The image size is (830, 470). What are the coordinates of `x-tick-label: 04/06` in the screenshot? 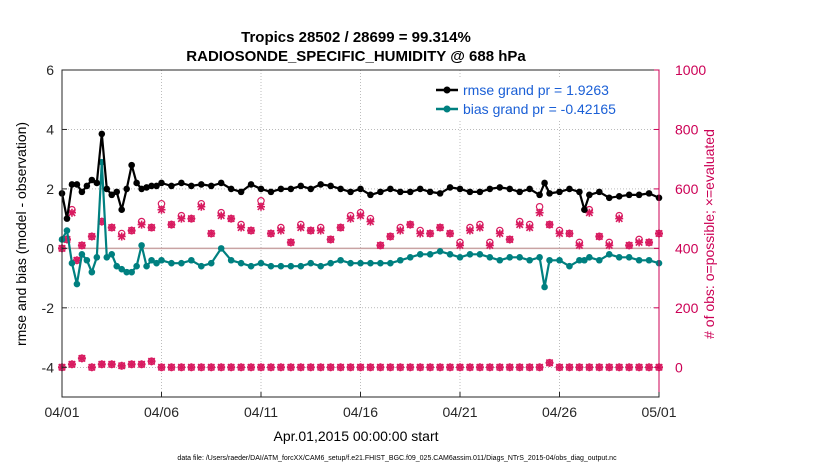 It's located at (161, 412).